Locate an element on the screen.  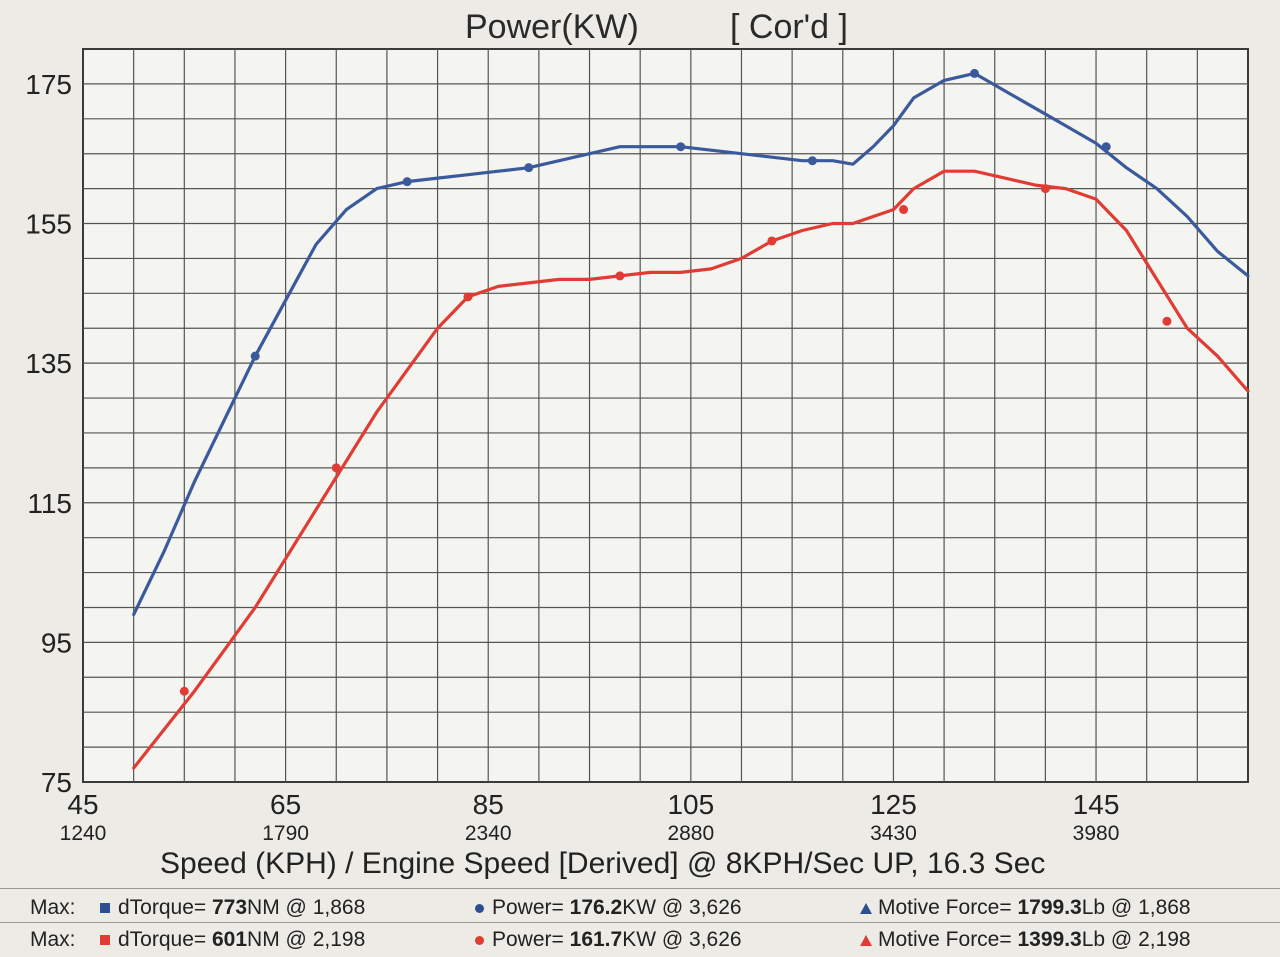
force-max-blue: Motive Force= 1799.3Lb @ 1,868 is located at coordinates (1025, 908).